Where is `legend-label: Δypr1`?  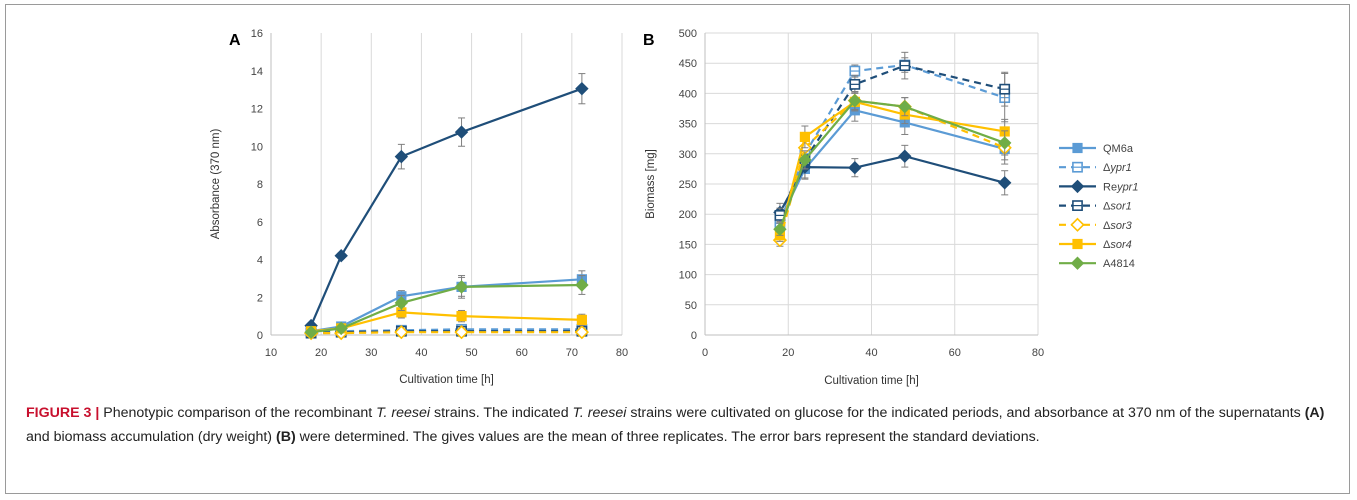
legend-label: Δypr1 is located at coordinates (1117, 168).